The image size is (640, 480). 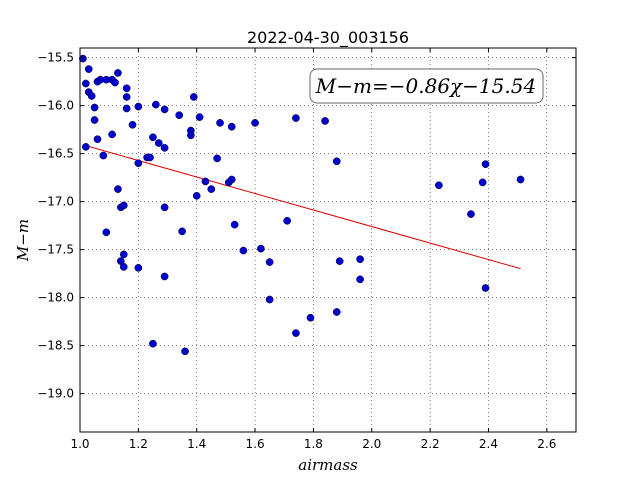 What do you see at coordinates (55, 250) in the screenshot?
I see `y-tick-label: −17.5` at bounding box center [55, 250].